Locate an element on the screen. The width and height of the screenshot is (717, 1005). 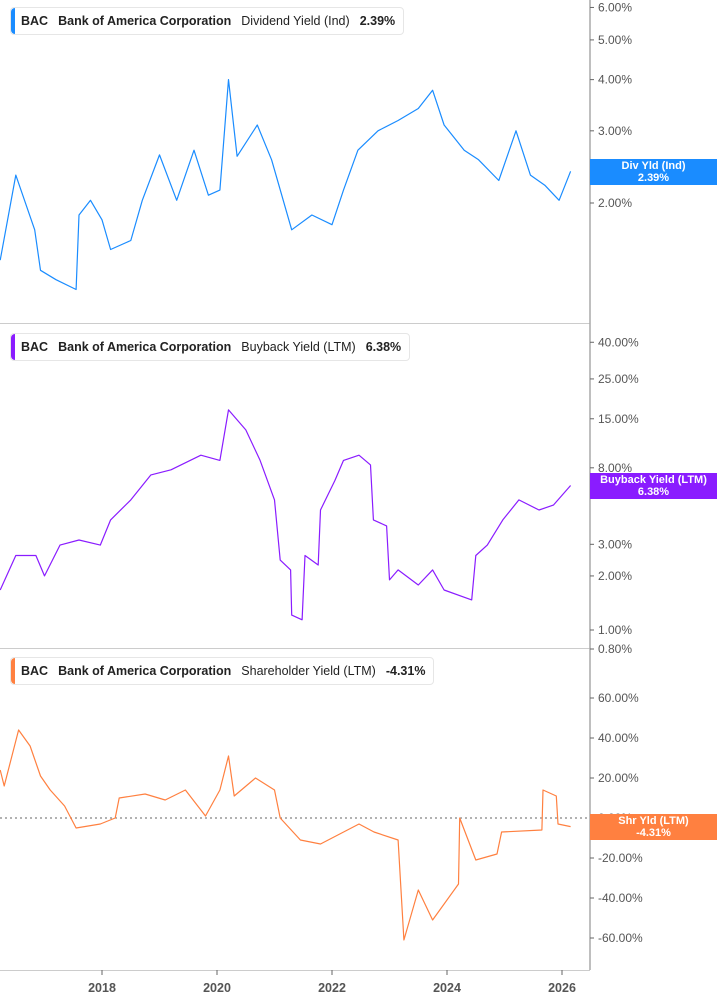
legend-value: 2.39% is located at coordinates (377, 21).